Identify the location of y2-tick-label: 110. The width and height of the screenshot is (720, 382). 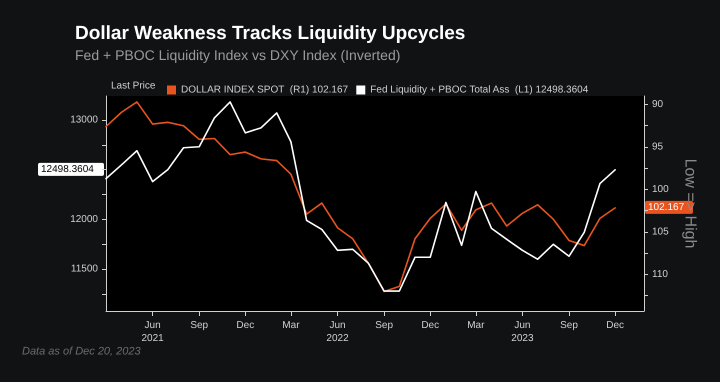
(660, 274).